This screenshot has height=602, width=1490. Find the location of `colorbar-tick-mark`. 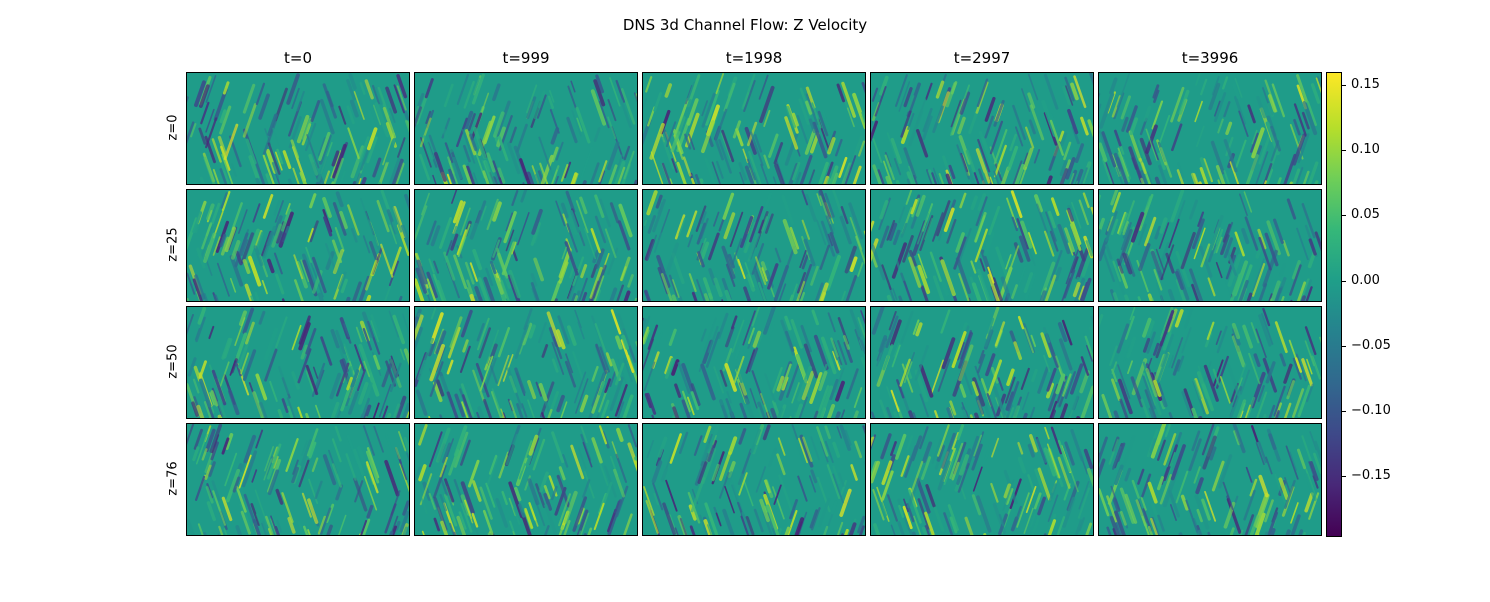

colorbar-tick-mark is located at coordinates (1343, 412).